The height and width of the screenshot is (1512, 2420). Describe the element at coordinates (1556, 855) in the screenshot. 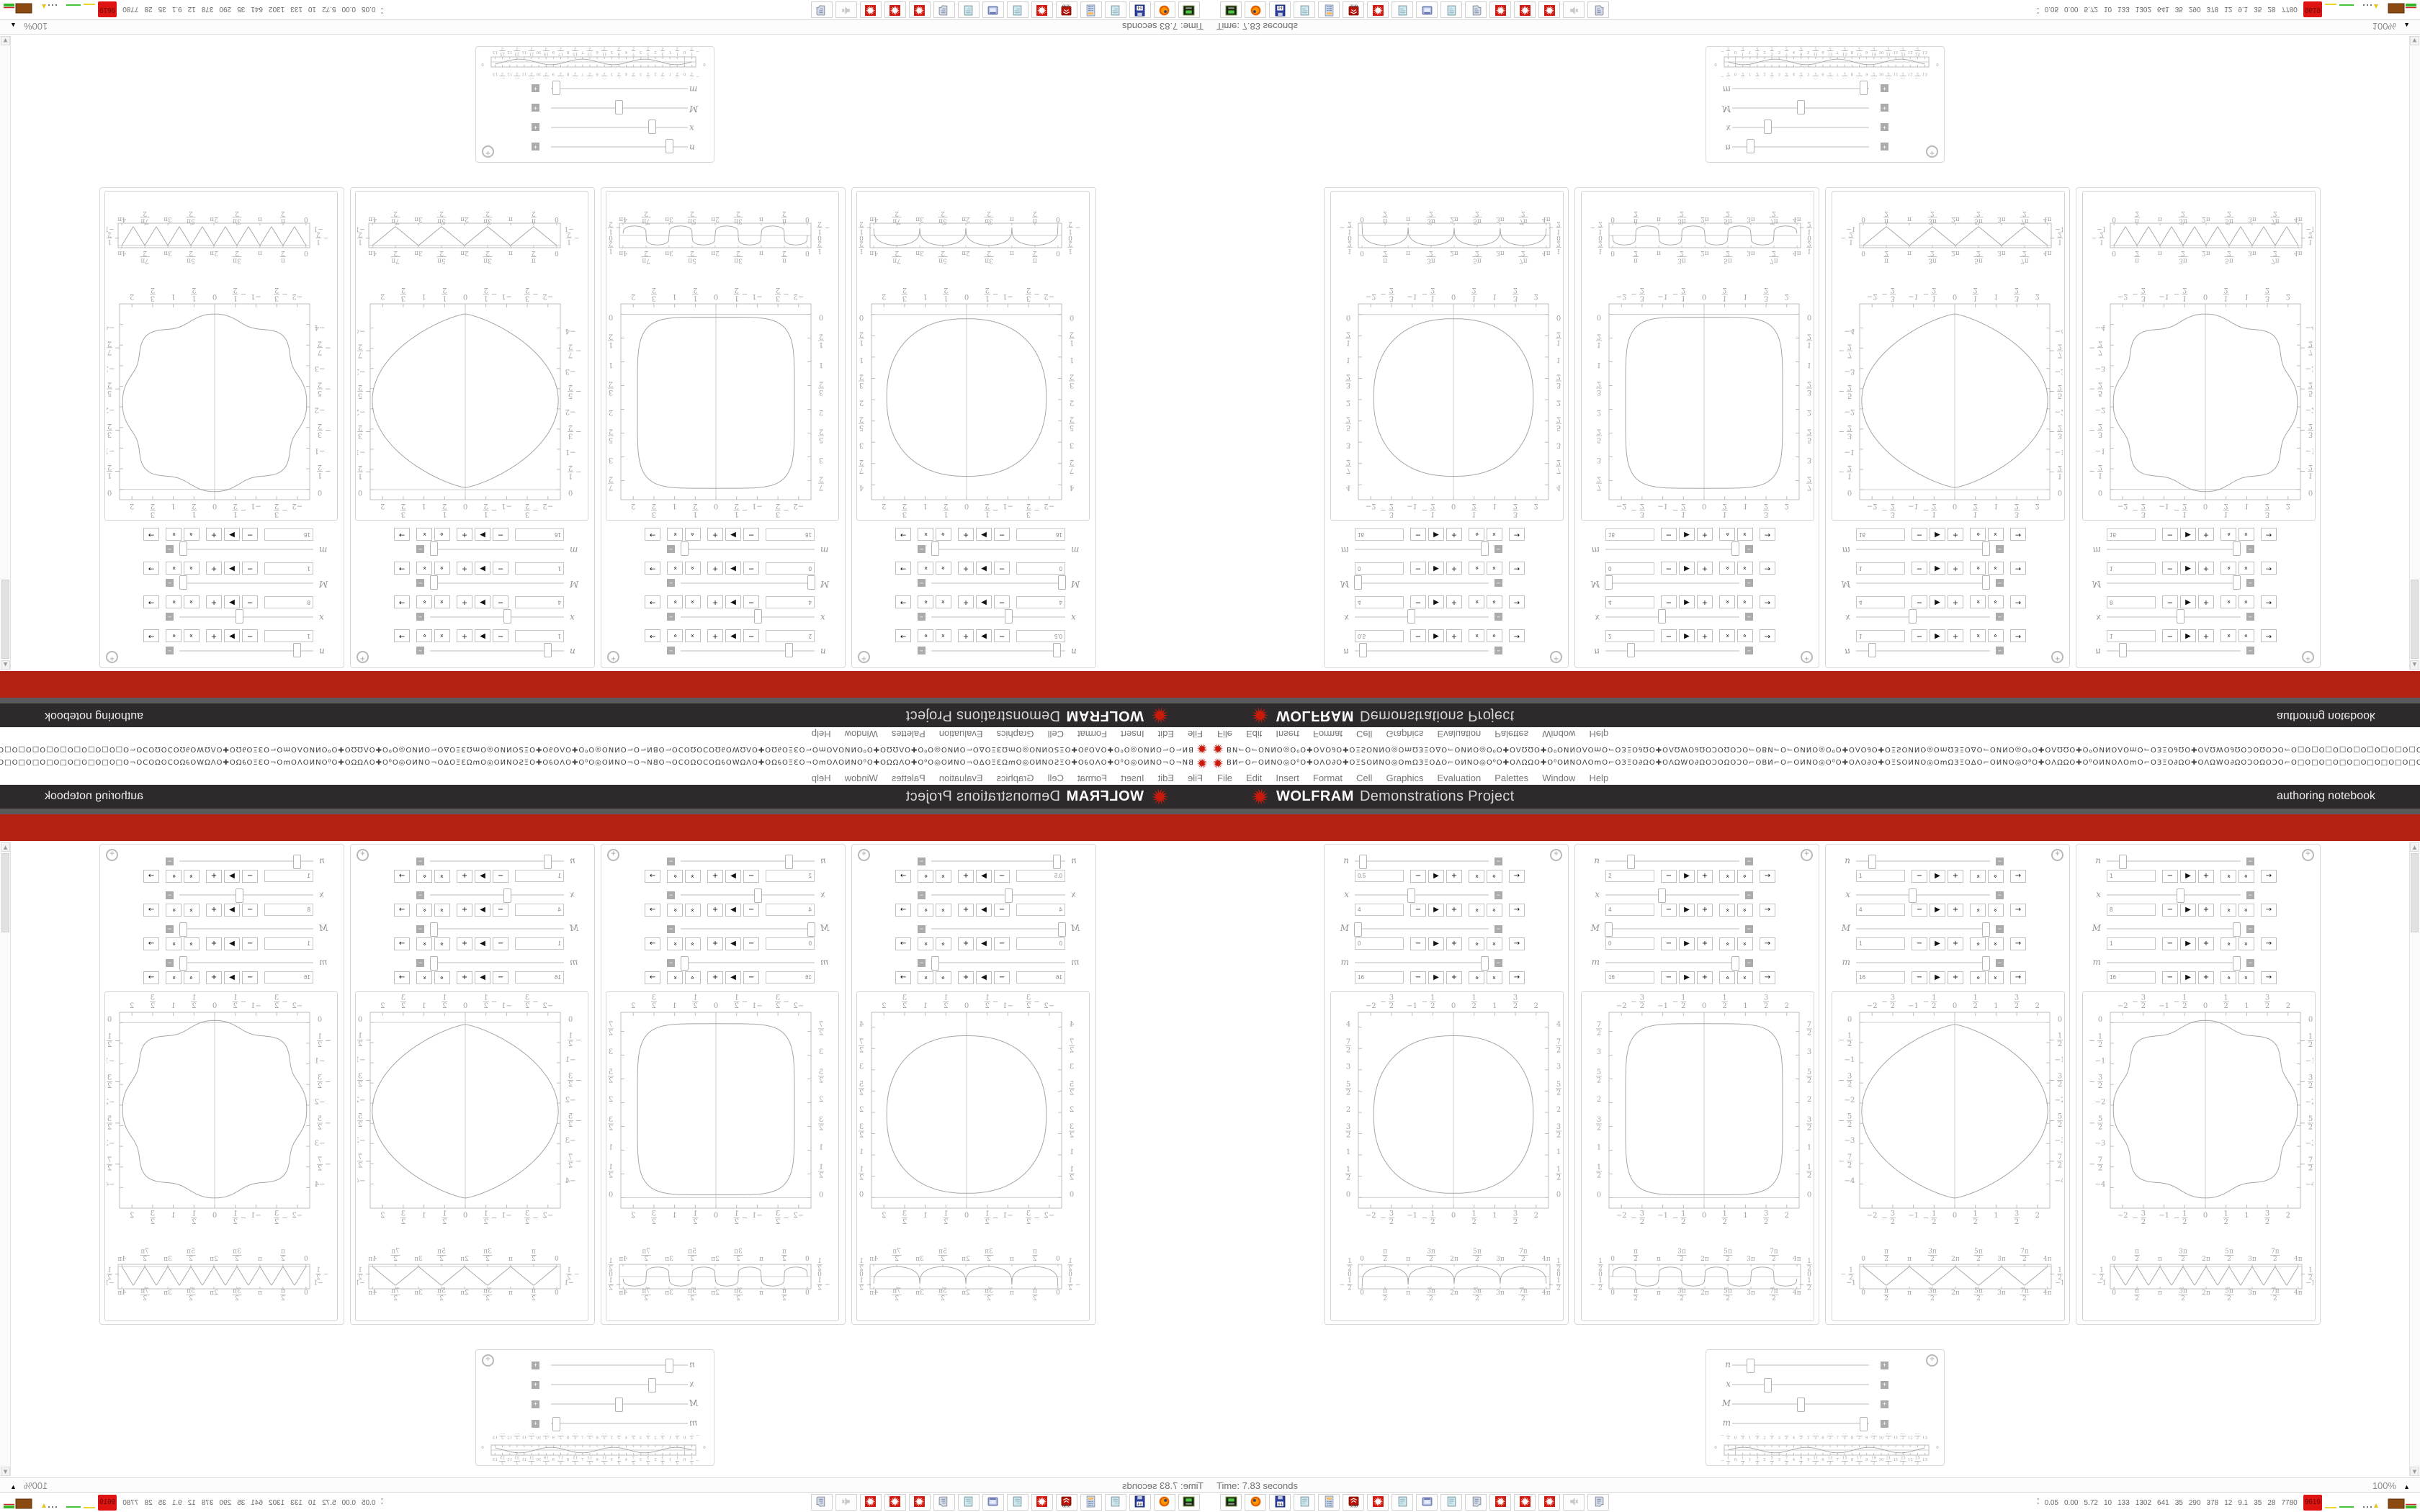

I see `manipulate-options-button: +` at that location.